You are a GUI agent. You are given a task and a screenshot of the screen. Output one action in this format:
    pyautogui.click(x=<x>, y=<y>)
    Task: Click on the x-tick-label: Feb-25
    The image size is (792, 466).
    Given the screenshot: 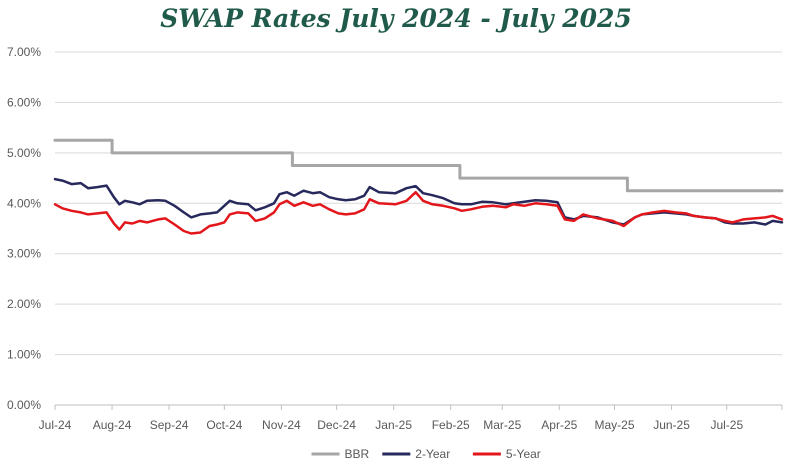 What is the action you would take?
    pyautogui.click(x=451, y=425)
    